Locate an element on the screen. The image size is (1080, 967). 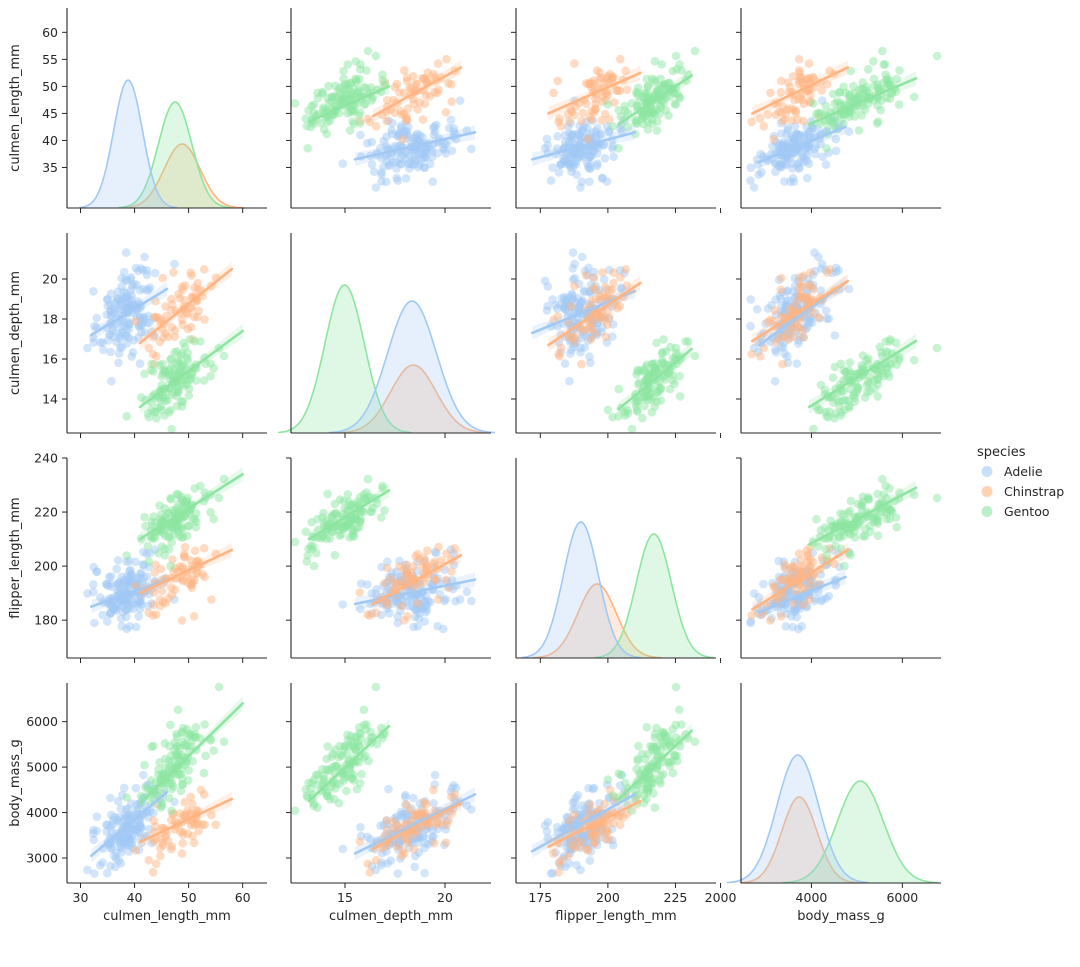
x-tick-label: 6000 is located at coordinates (902, 897).